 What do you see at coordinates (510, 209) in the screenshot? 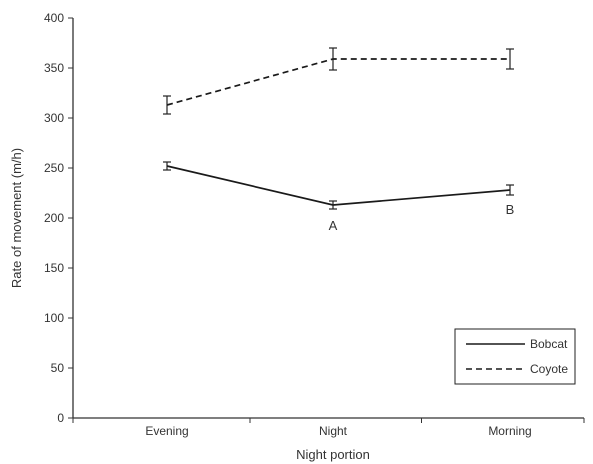
I see `annotation-label: B` at bounding box center [510, 209].